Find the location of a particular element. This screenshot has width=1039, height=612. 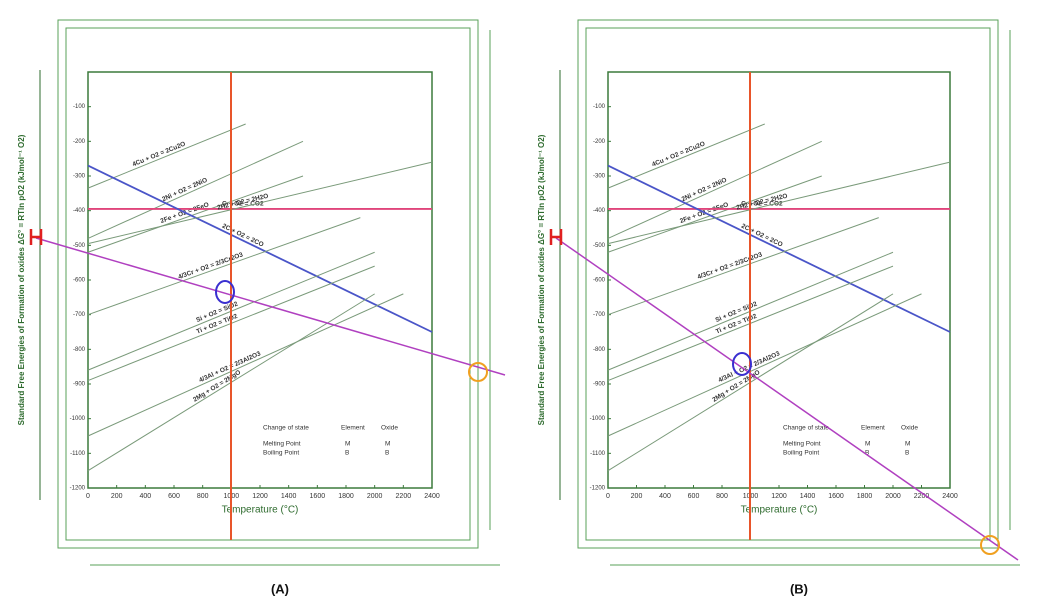

construction-line is located at coordinates (270, 306).